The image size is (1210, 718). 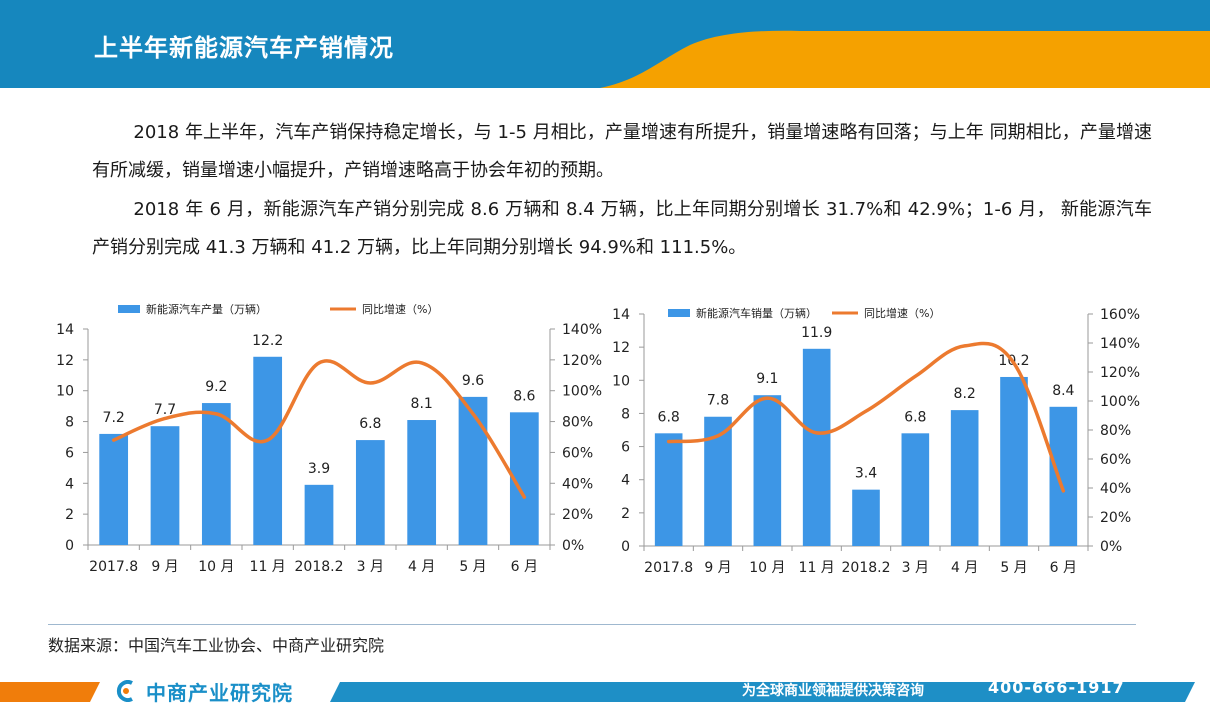 I want to click on y-tick-label-right: 120%, so click(x=1120, y=373).